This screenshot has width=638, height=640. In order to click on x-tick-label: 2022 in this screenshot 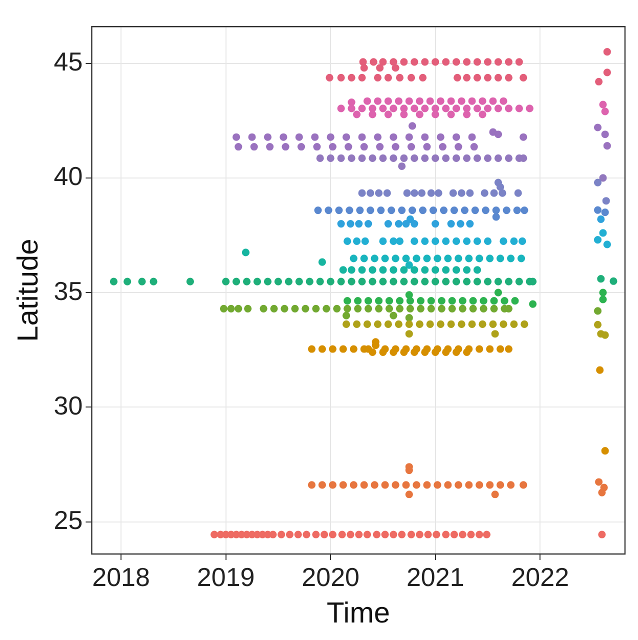, I will do `click(540, 577)`.